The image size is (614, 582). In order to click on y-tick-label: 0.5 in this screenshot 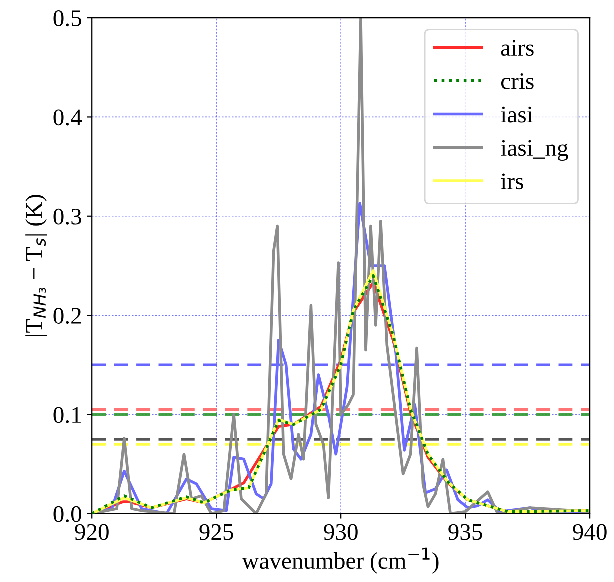, I will do `click(68, 18)`.